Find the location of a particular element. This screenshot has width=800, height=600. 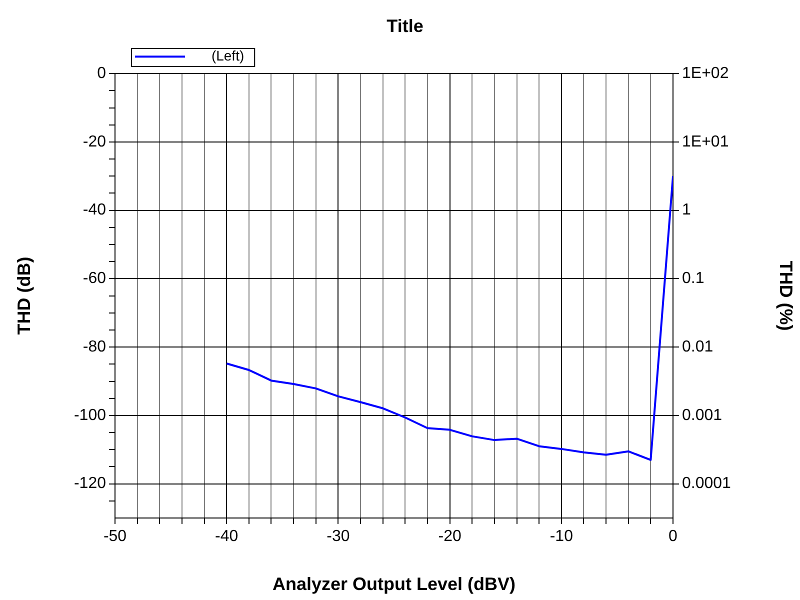

y2-tick-label: 0.001 is located at coordinates (702, 415).